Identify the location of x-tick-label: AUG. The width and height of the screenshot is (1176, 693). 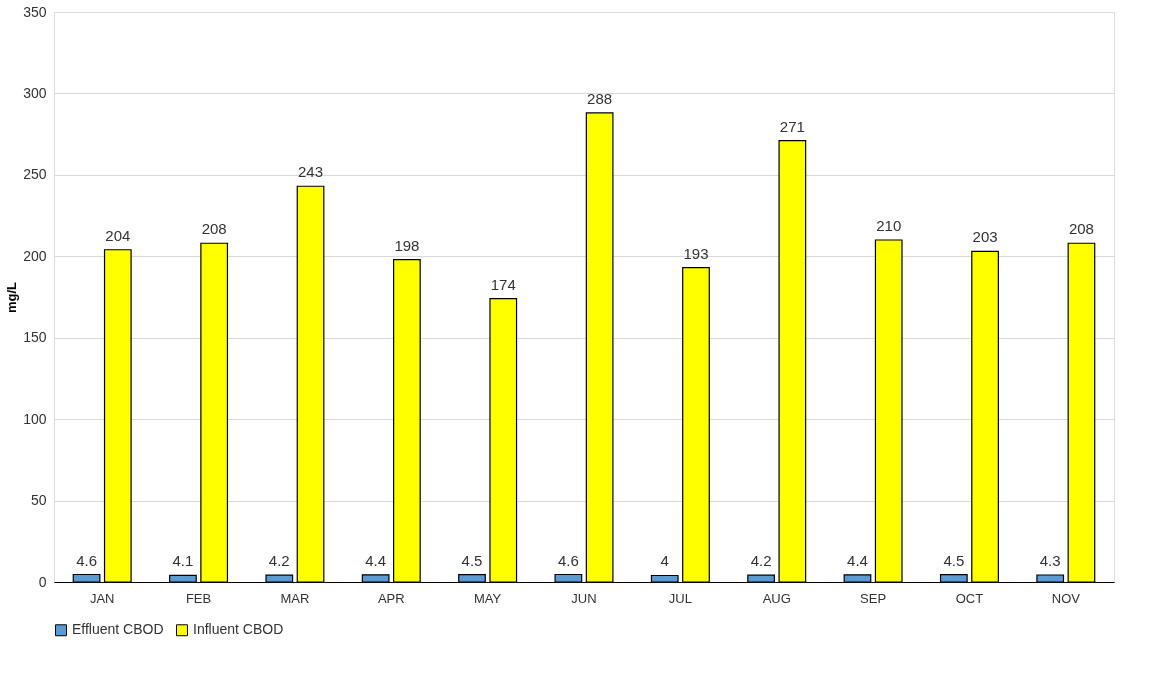
(776, 598).